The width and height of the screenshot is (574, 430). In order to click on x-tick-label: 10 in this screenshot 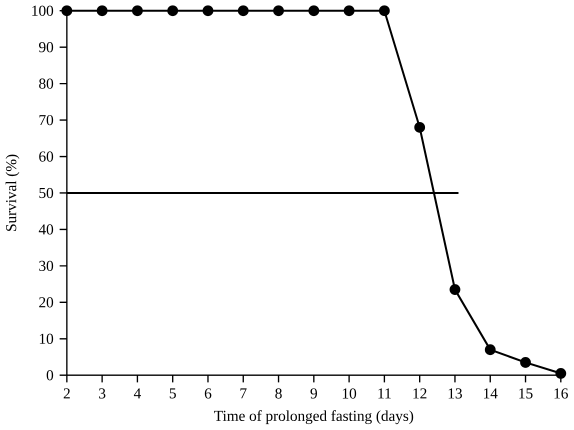, I will do `click(349, 393)`.